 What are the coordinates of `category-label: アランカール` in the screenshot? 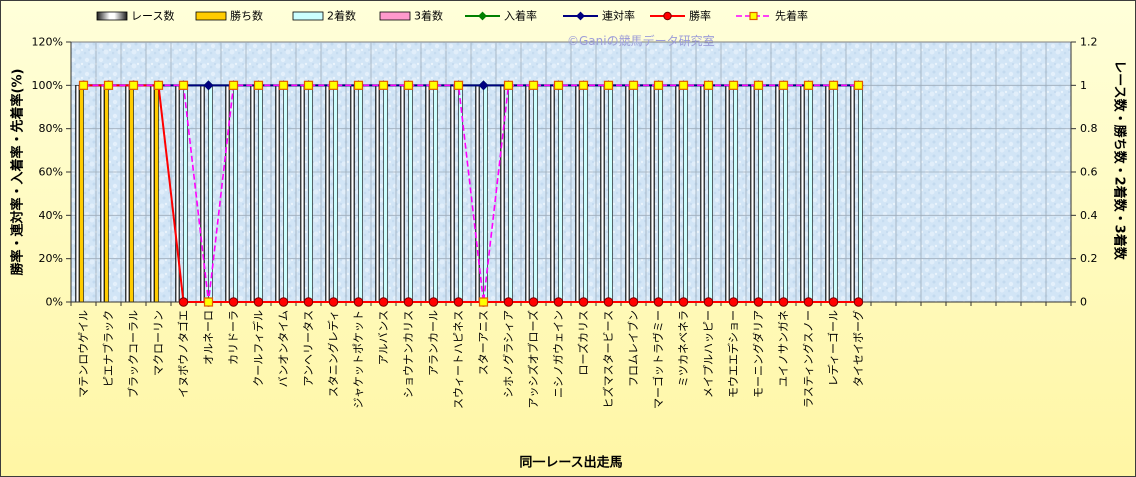 It's located at (433, 343).